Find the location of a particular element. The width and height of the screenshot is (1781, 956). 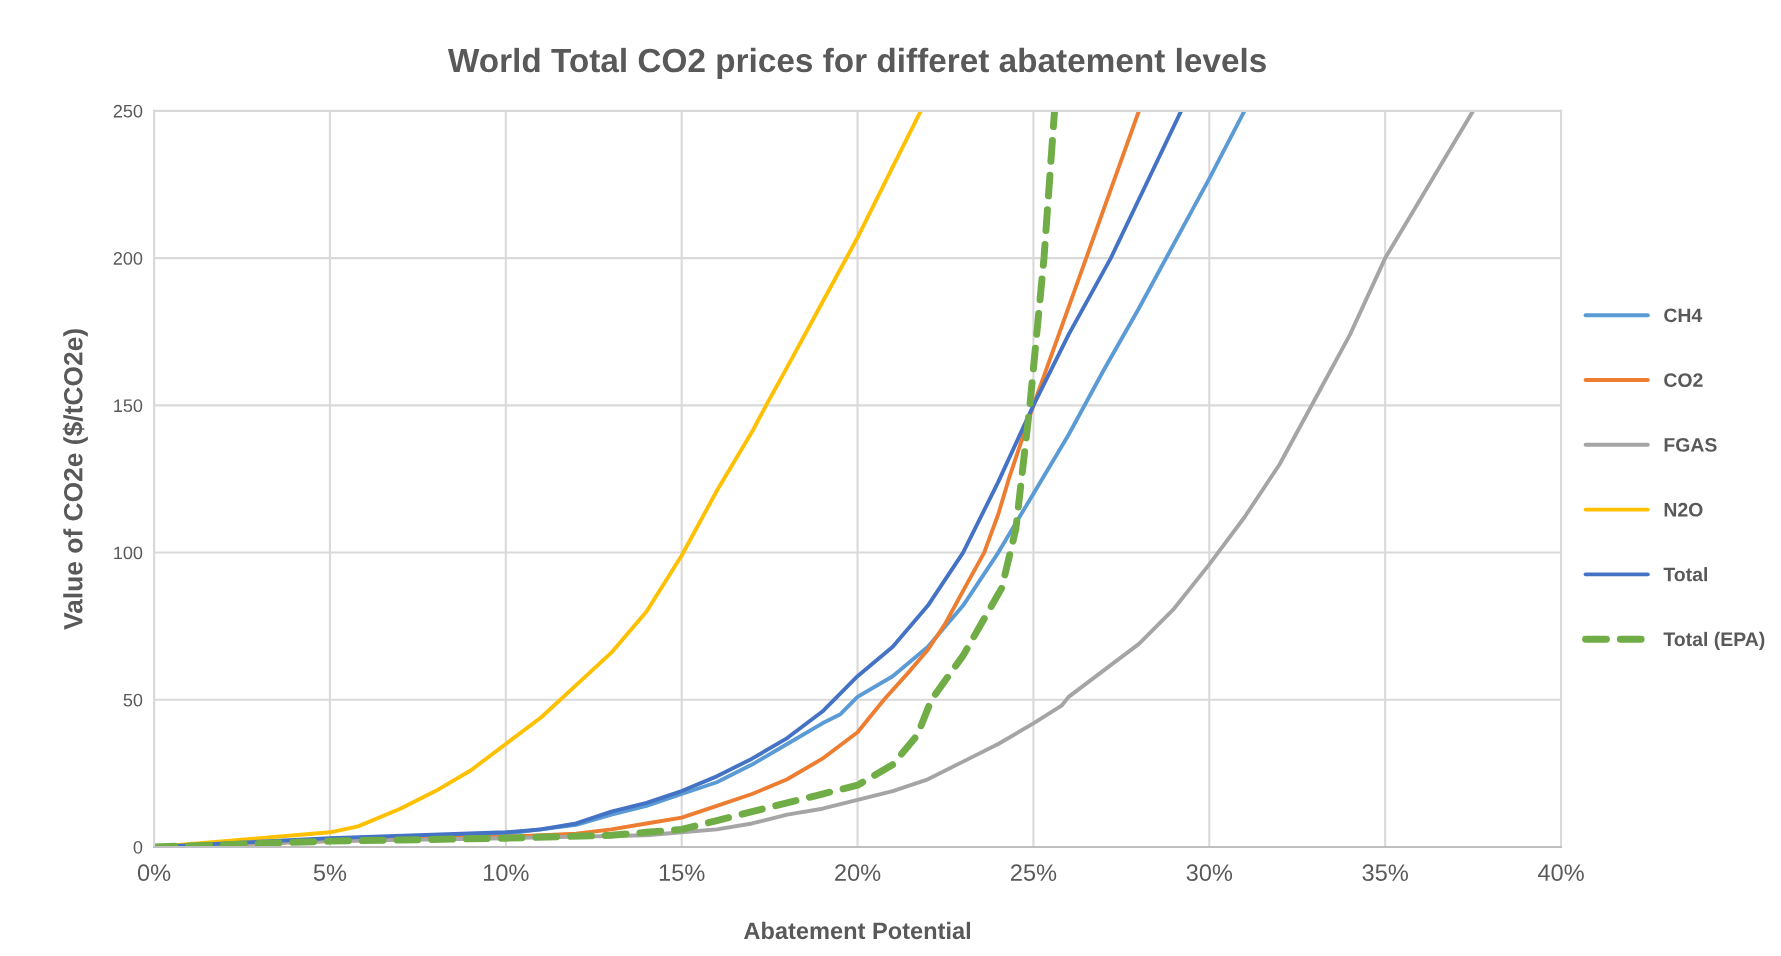

legend-label: CH4 is located at coordinates (1683, 315).